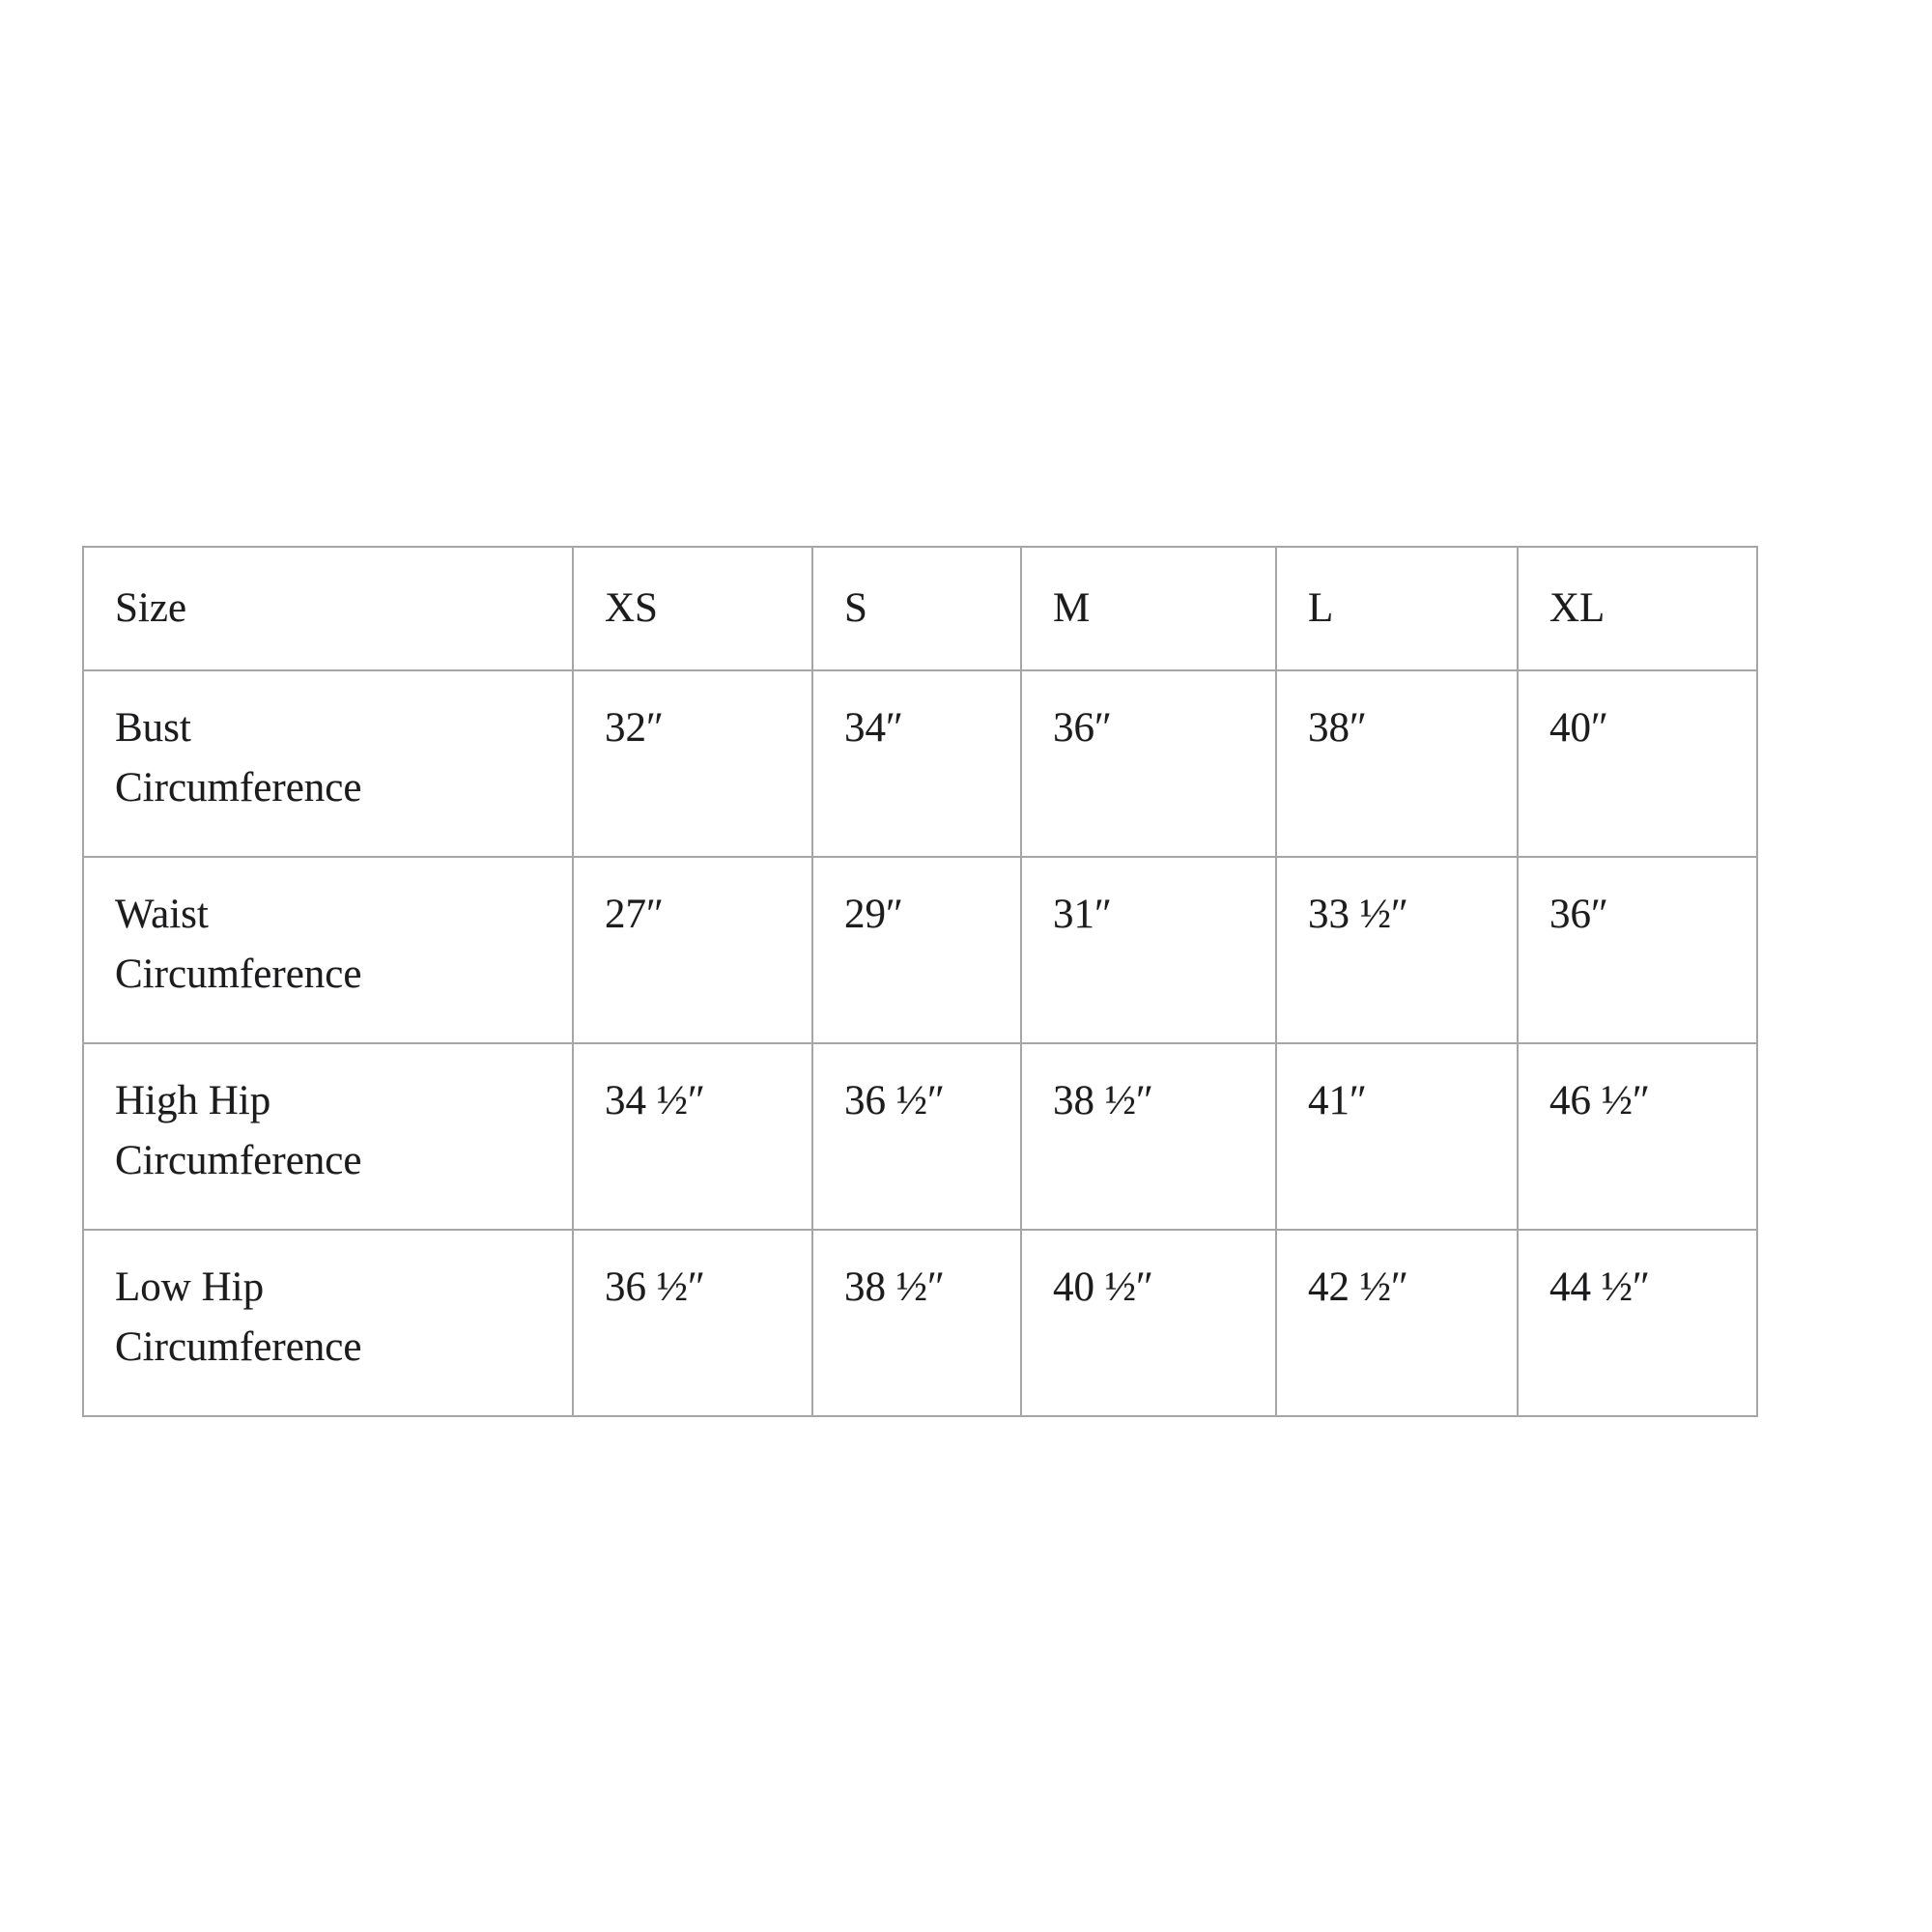 This screenshot has height=1932, width=1932. Describe the element at coordinates (692, 608) in the screenshot. I see `column-header-xs: XS` at that location.